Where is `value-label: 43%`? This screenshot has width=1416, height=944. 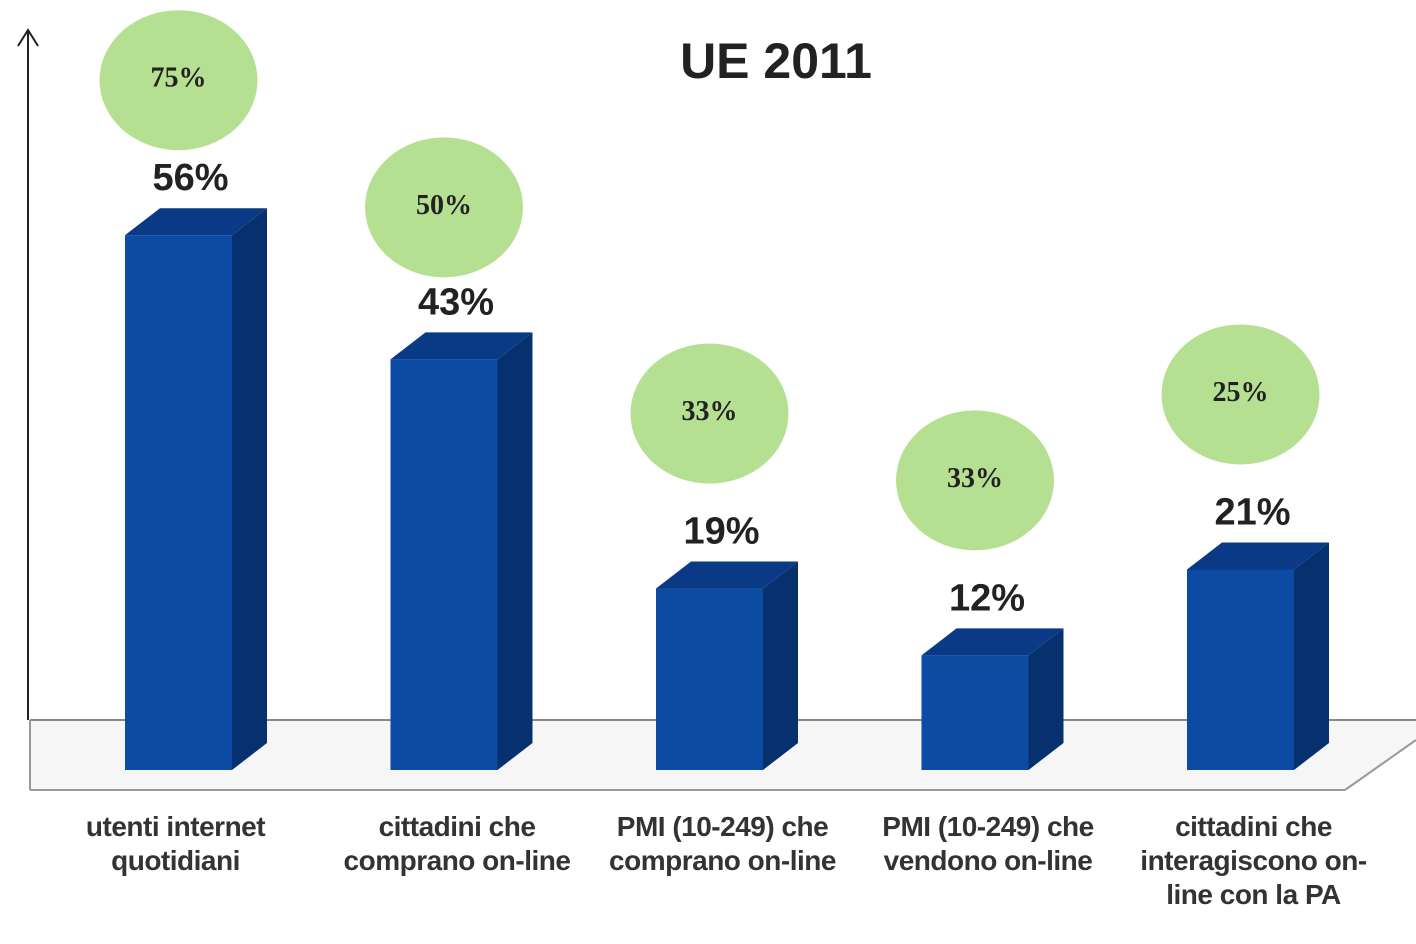
value-label: 43% is located at coordinates (456, 302).